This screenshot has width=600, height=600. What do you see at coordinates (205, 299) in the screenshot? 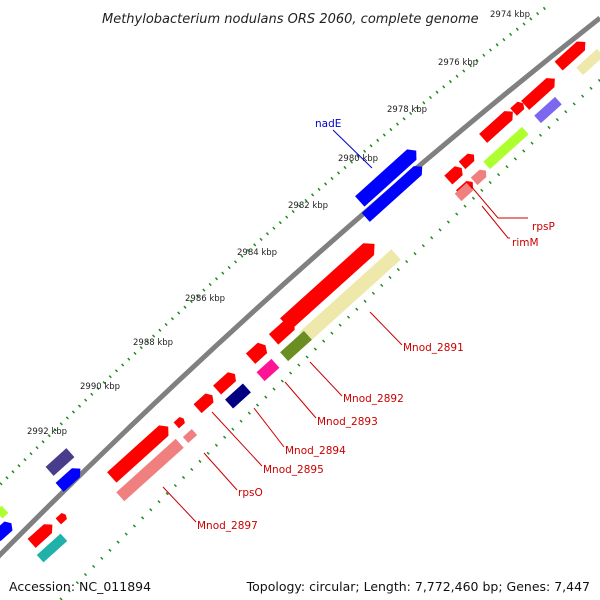
I see `tick-label-2986: 2986 kbp` at bounding box center [205, 299].